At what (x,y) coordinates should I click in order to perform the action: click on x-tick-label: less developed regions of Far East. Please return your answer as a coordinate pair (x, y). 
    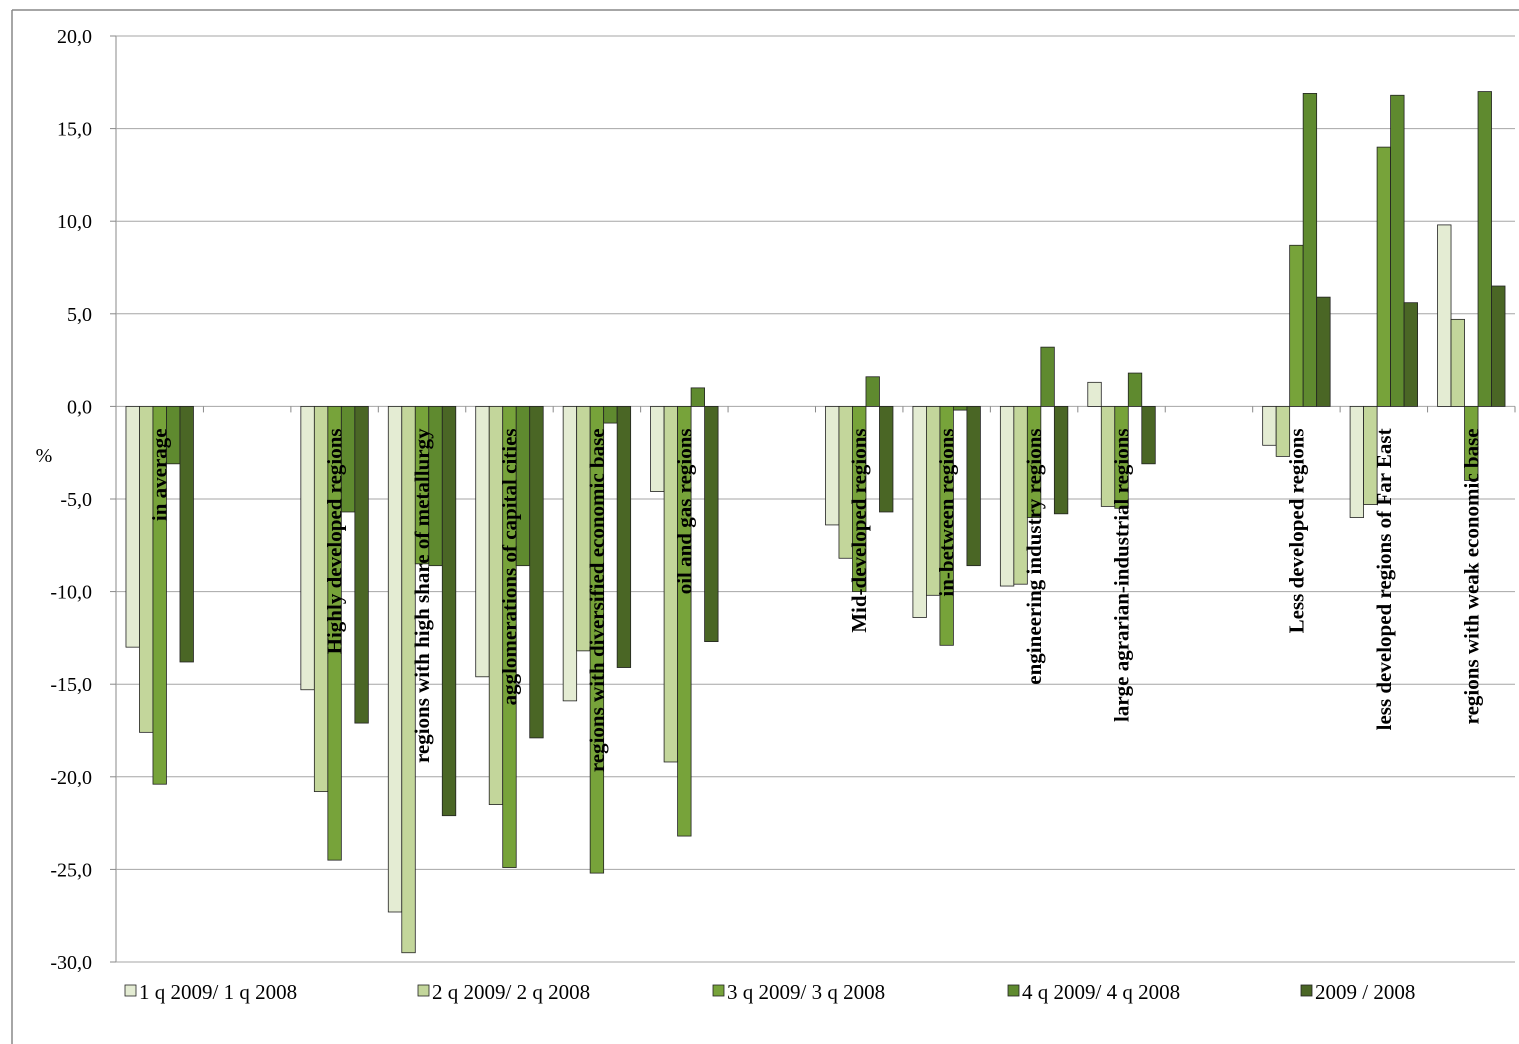
    Looking at the image, I should click on (1384, 579).